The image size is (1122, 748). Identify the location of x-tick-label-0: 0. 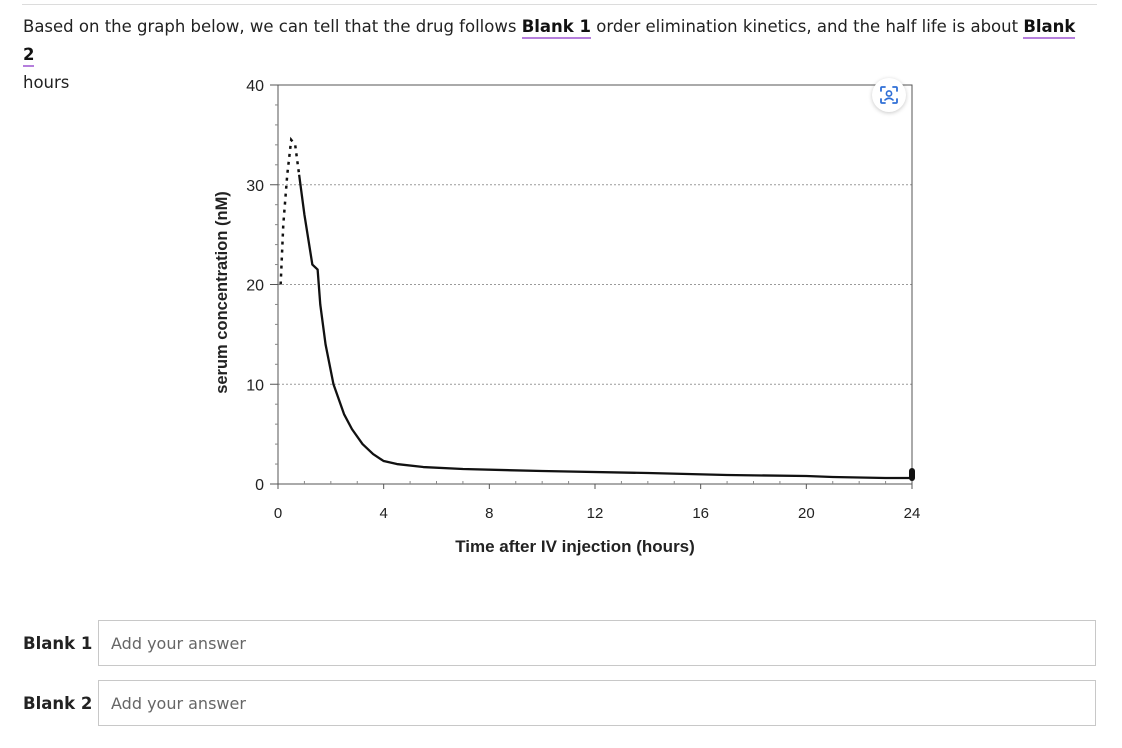
(278, 513).